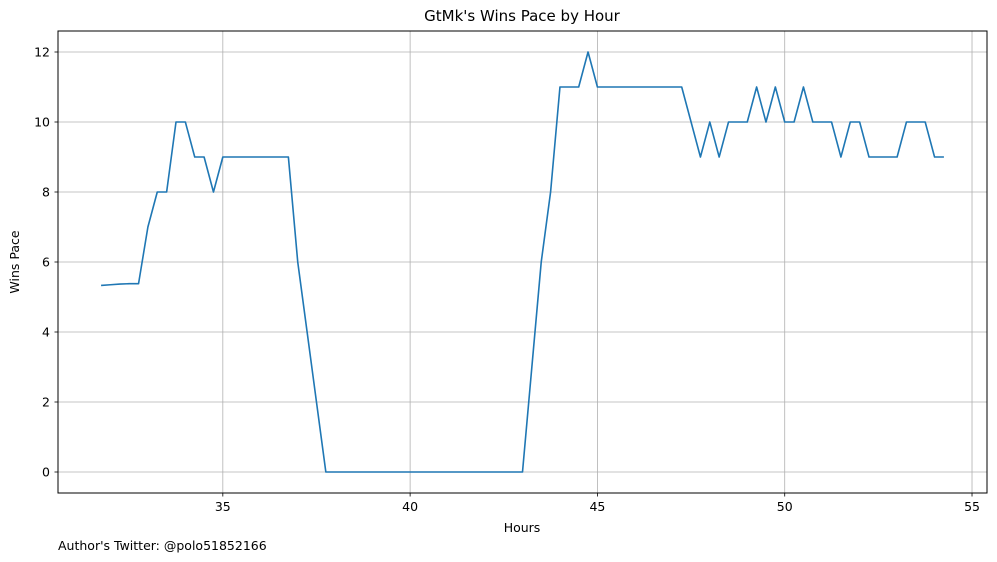 The width and height of the screenshot is (997, 562). Describe the element at coordinates (46, 332) in the screenshot. I see `y-tick-label-2: 4` at that location.